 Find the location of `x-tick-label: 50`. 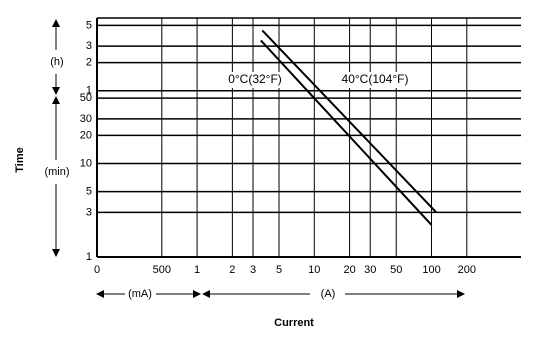

x-tick-label: 50 is located at coordinates (396, 270).